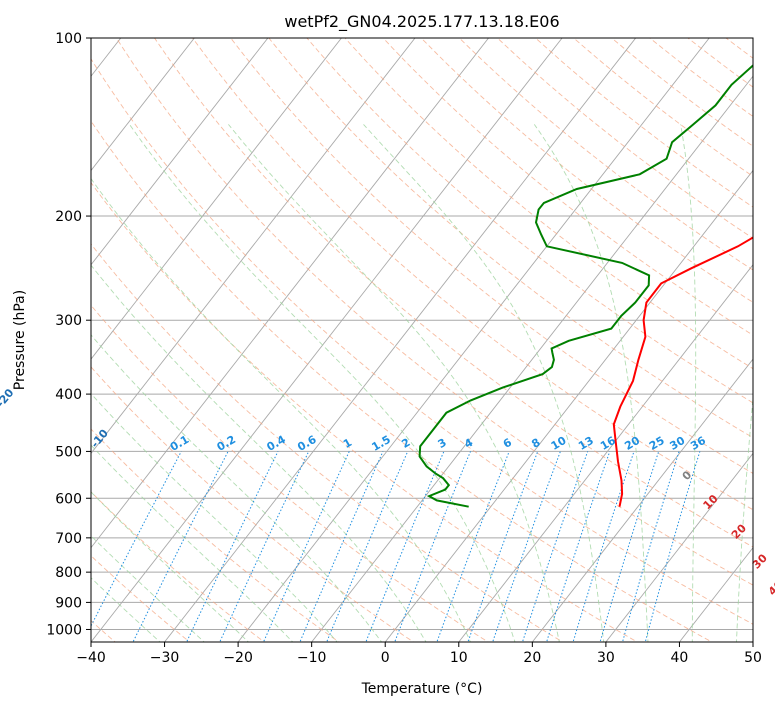 The height and width of the screenshot is (712, 775). I want to click on x-tick-label: −30, so click(165, 658).